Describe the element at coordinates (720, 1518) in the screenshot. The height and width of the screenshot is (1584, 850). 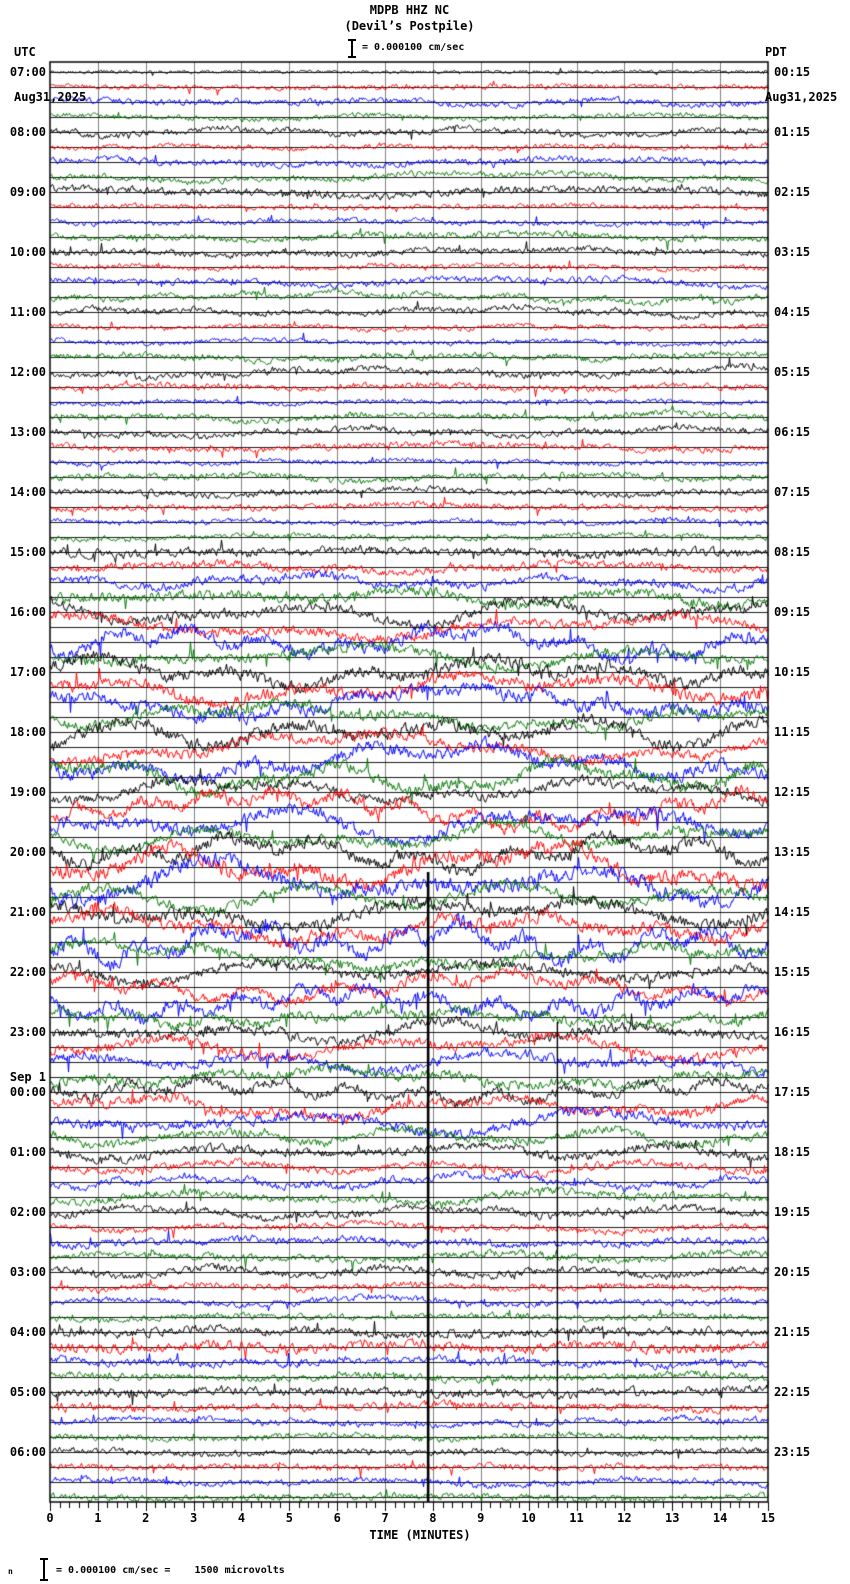
I see `x-tick-label: 14` at that location.